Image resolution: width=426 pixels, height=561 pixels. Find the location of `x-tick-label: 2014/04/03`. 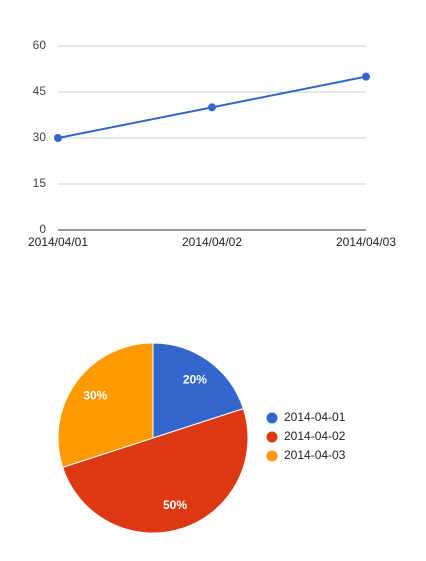

x-tick-label: 2014/04/03 is located at coordinates (366, 242).